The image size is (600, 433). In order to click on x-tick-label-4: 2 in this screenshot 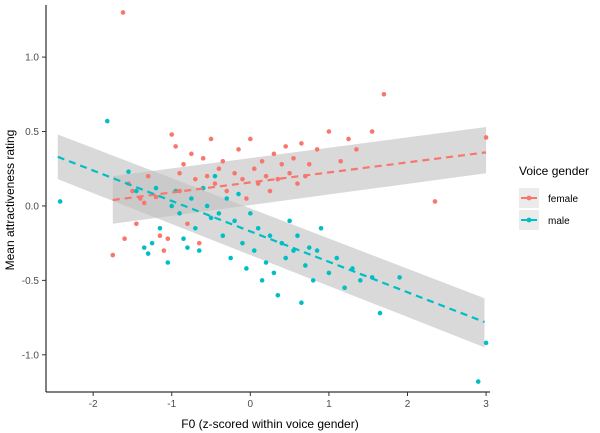, I will do `click(408, 404)`.